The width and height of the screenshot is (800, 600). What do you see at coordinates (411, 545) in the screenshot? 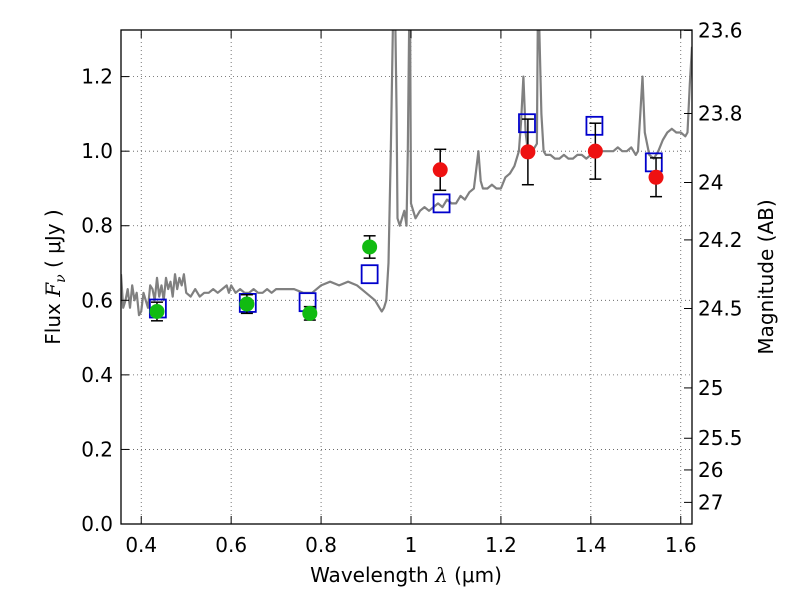
I see `x-tick-label: 1` at bounding box center [411, 545].